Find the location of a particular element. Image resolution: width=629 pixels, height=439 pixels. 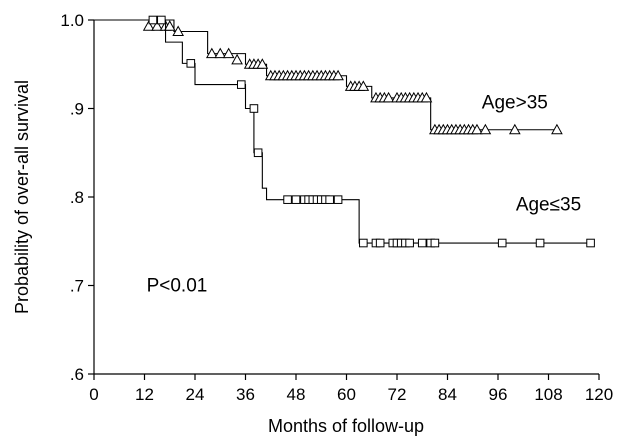

y-tick-label: .9 is located at coordinates (77, 109).